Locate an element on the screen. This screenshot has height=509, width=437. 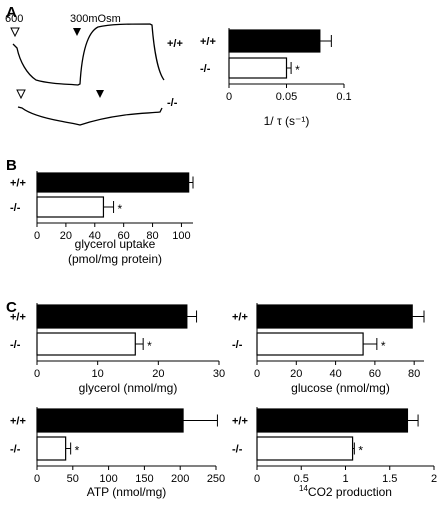
x-tick-label: 1 is located at coordinates (345, 479).